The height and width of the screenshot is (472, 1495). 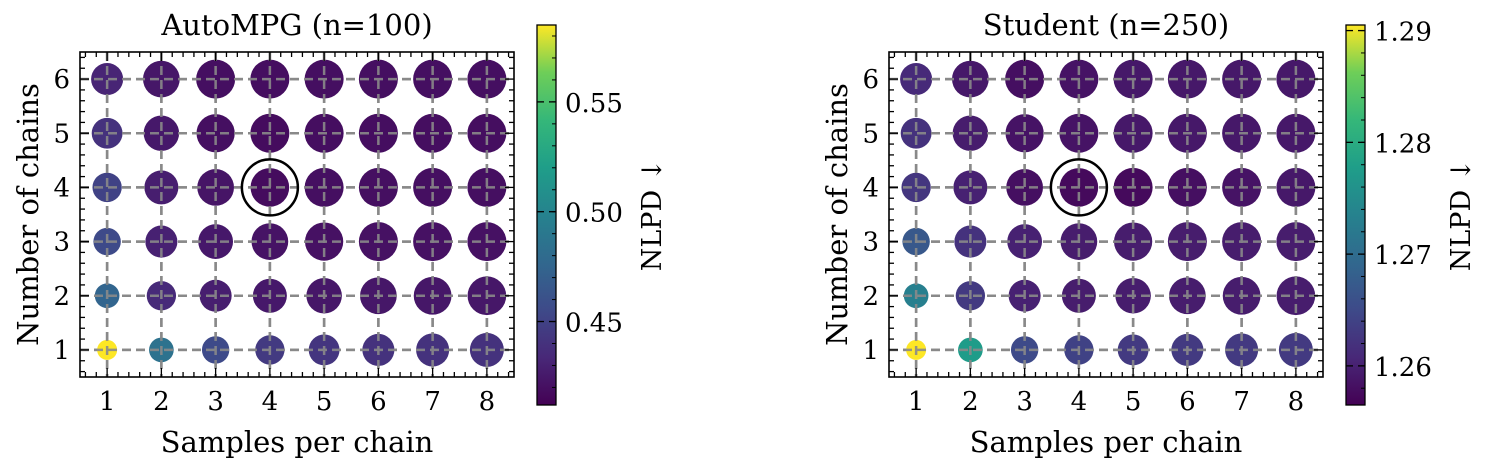 What do you see at coordinates (594, 104) in the screenshot?
I see `colorbar-tick-label: 0.55` at bounding box center [594, 104].